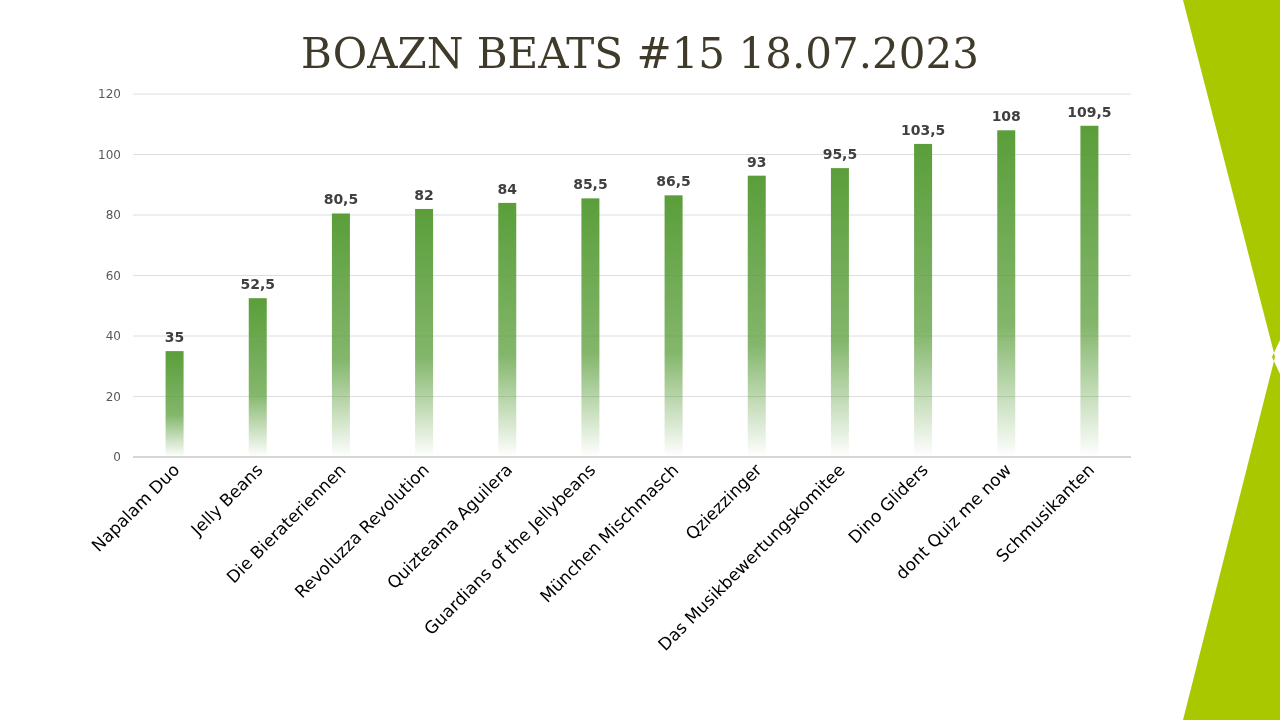 The image size is (1280, 720). What do you see at coordinates (113, 336) in the screenshot?
I see `y-tick-label: 40` at bounding box center [113, 336].